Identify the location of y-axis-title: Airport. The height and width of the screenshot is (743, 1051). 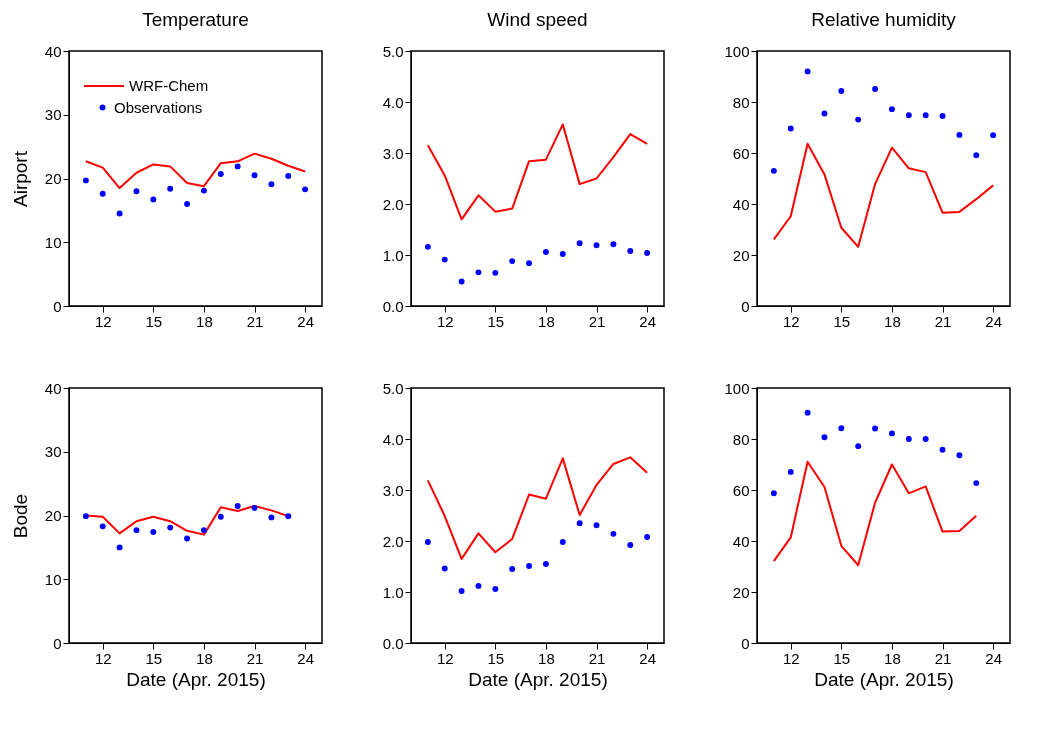
(20, 178).